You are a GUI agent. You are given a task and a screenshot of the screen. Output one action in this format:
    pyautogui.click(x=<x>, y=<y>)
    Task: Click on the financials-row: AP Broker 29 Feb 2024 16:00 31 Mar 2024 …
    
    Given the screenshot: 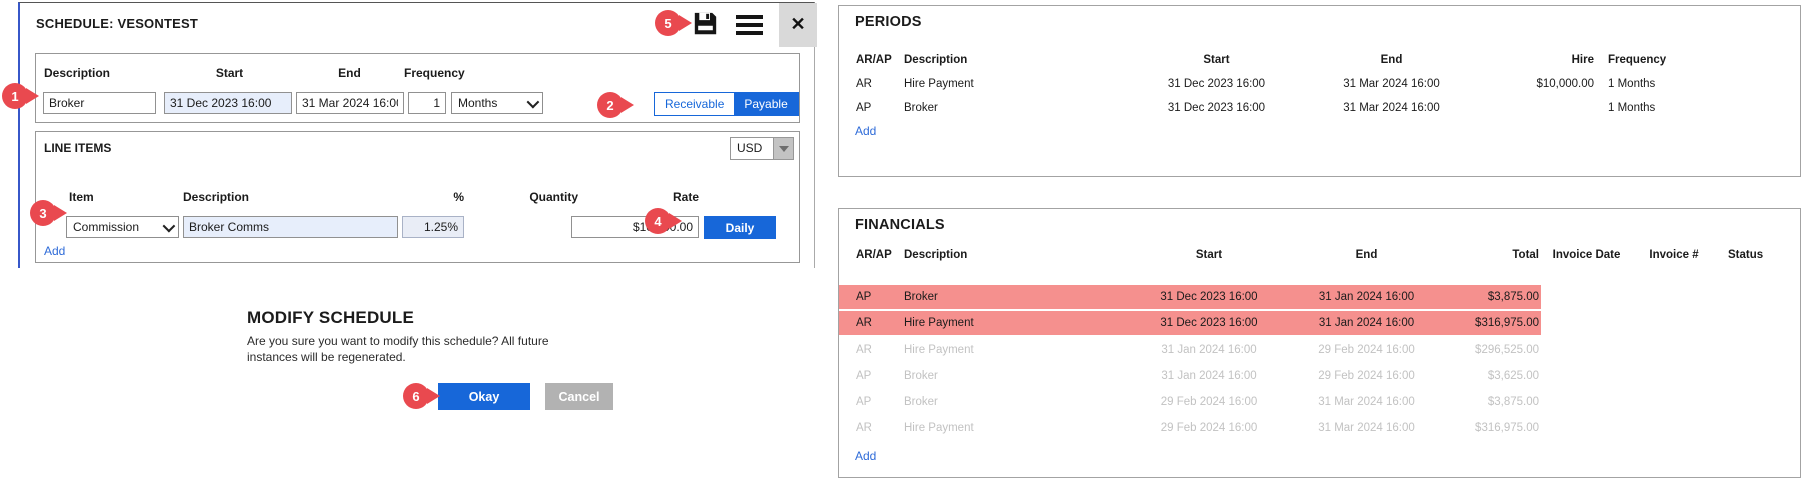 What is the action you would take?
    pyautogui.click(x=1319, y=402)
    